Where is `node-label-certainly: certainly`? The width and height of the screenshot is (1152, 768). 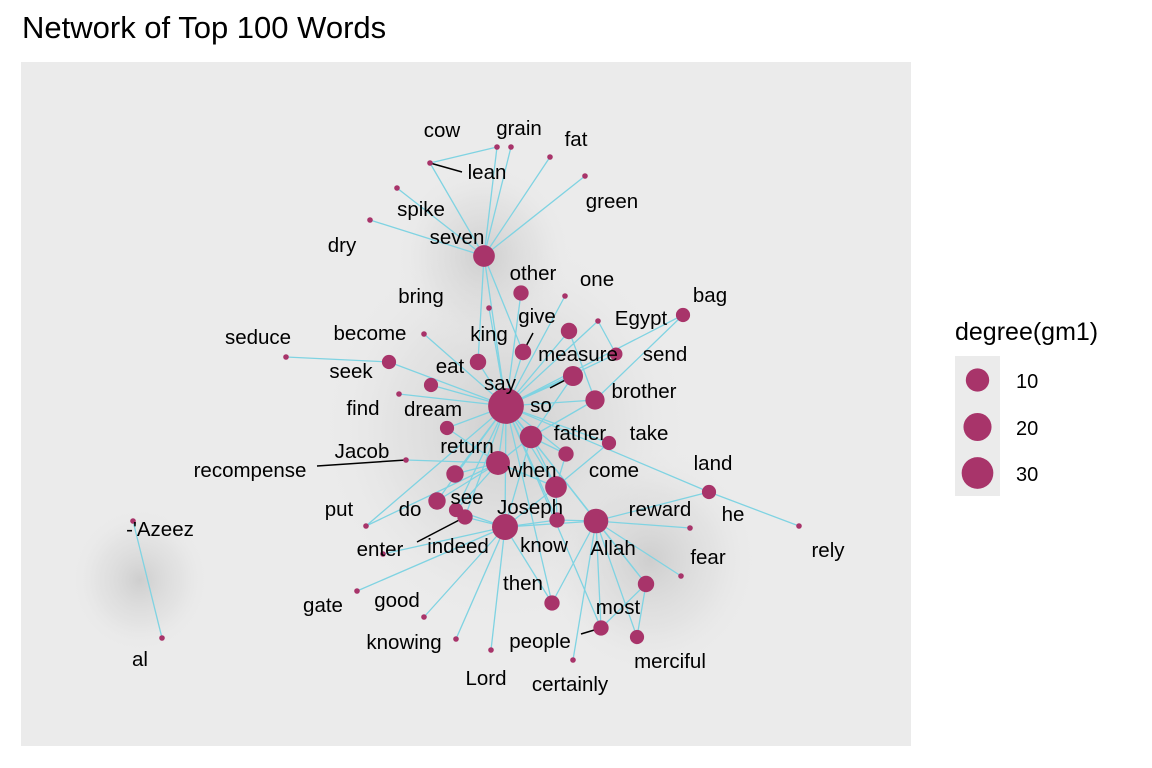
node-label-certainly: certainly is located at coordinates (570, 684).